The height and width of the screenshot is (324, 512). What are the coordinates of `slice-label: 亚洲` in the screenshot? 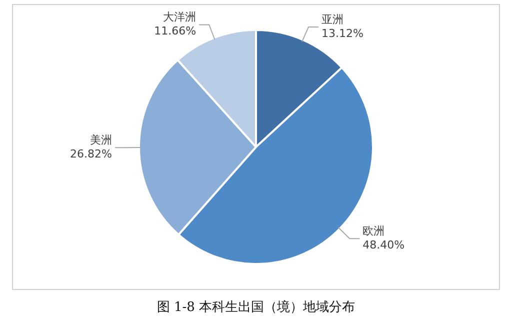 It's located at (332, 19).